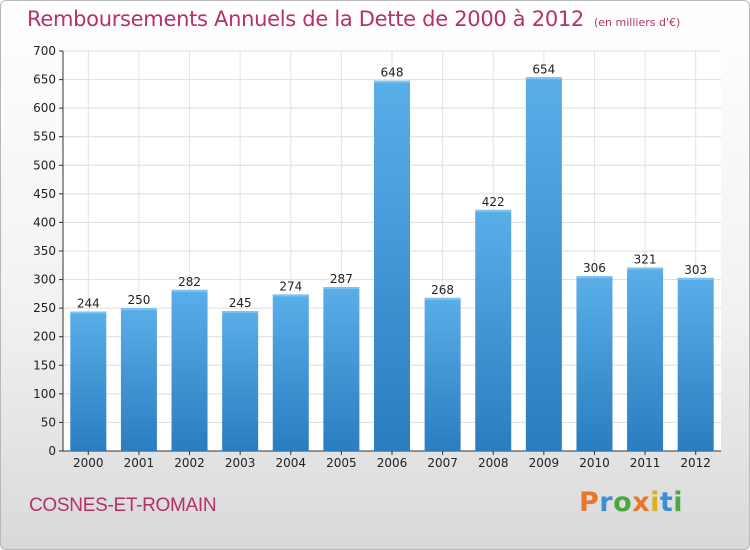 This screenshot has width=750, height=550. Describe the element at coordinates (48, 422) in the screenshot. I see `y-tick-label: 50` at that location.